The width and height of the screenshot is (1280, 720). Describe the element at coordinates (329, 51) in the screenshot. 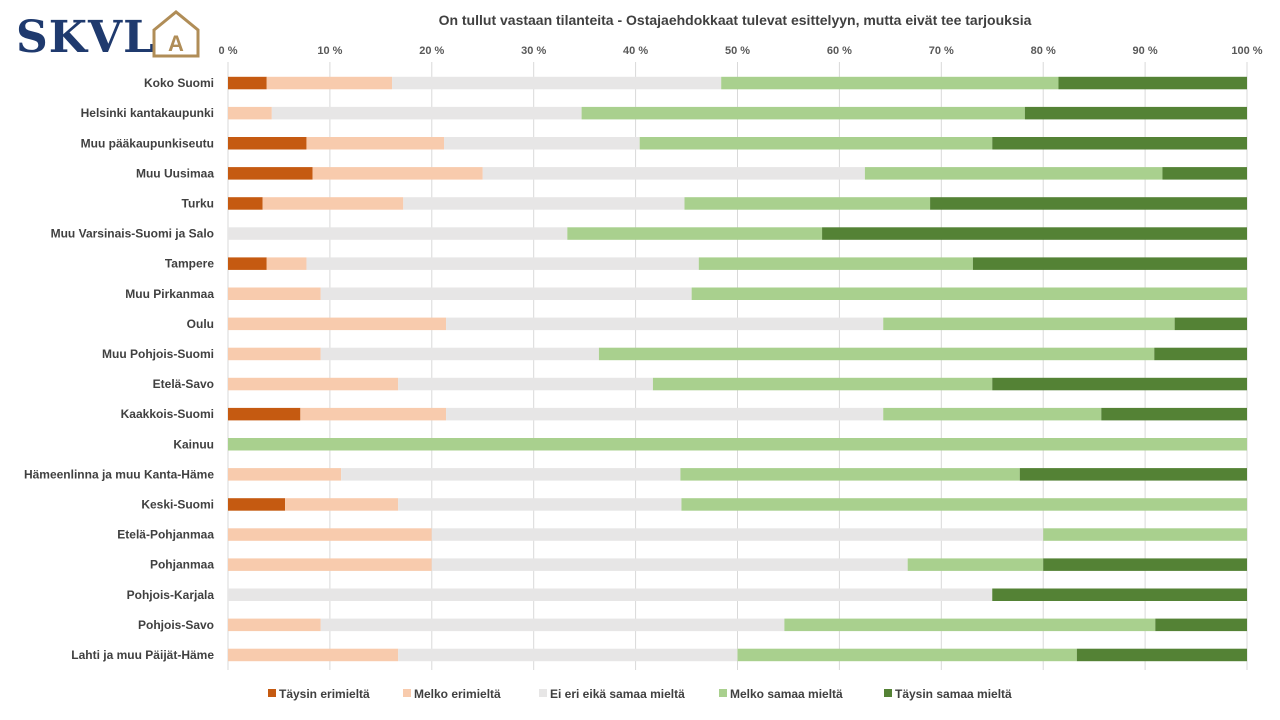

I see `x-tick-label: 10 %` at that location.